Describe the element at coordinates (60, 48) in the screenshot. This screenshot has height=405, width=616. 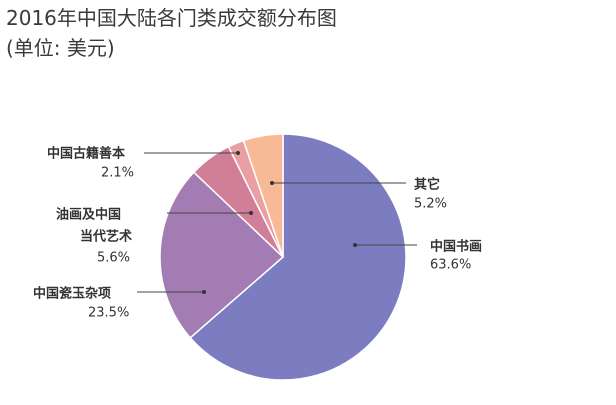
I see `chart-subtitle: (单位: 美元)` at that location.